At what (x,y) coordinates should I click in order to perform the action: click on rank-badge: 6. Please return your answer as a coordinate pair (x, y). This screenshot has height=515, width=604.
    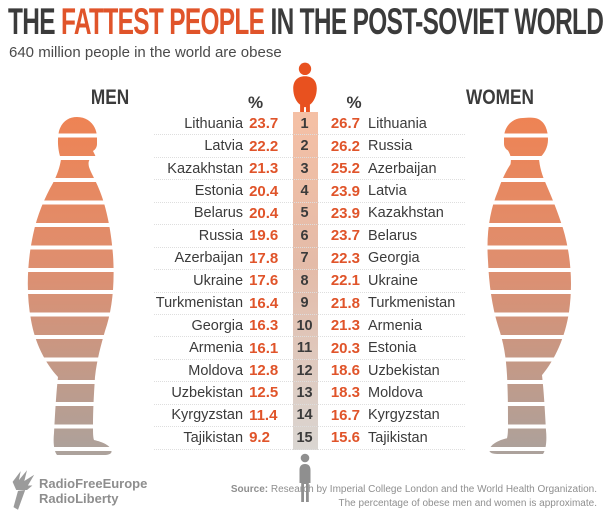
    Looking at the image, I should click on (304, 235).